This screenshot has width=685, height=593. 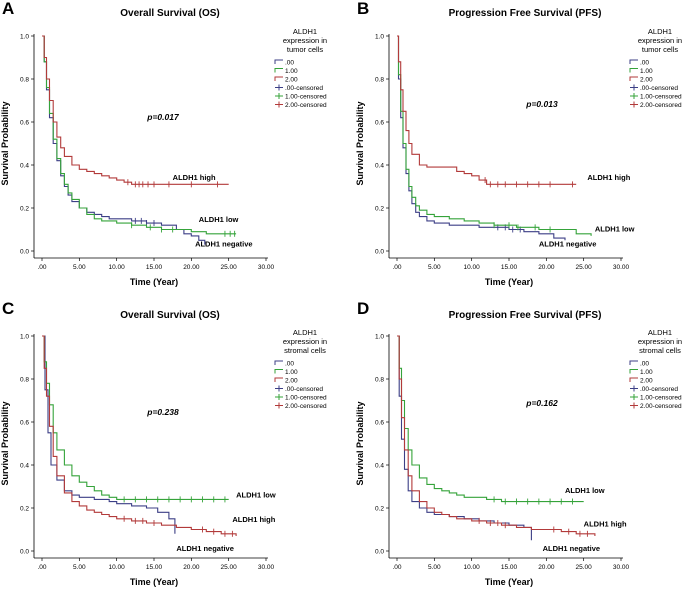 What do you see at coordinates (660, 341) in the screenshot?
I see `legend-title: expression in` at bounding box center [660, 341].